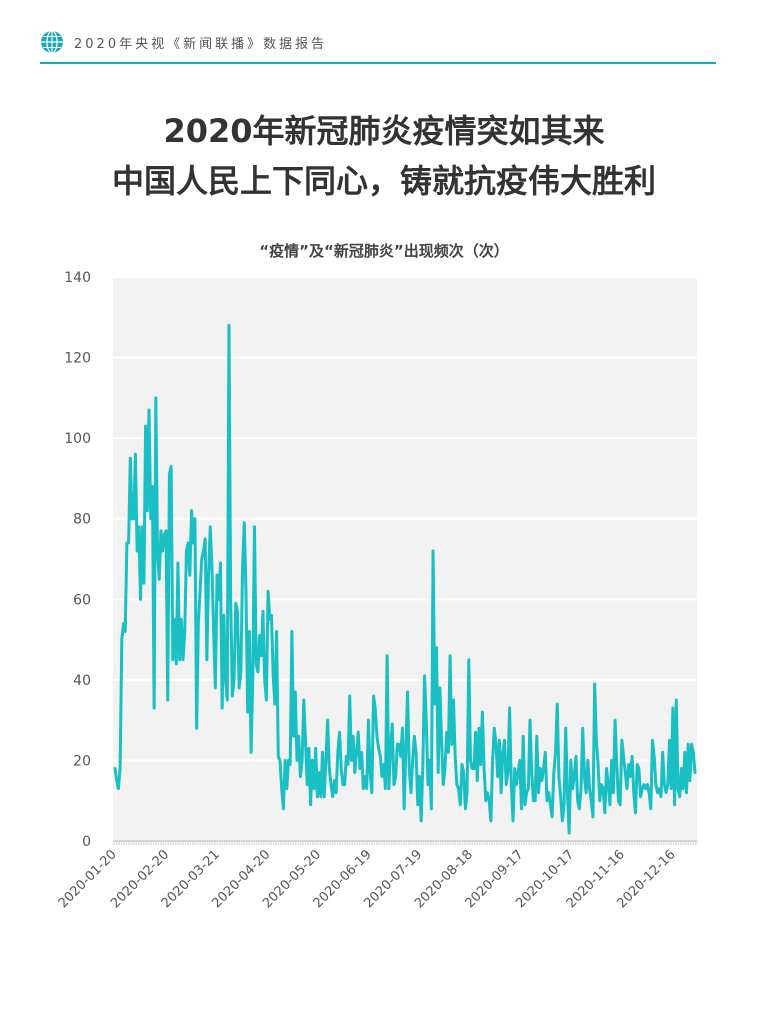 The height and width of the screenshot is (1024, 768). Describe the element at coordinates (77, 278) in the screenshot. I see `y-tick-label: 140` at that location.